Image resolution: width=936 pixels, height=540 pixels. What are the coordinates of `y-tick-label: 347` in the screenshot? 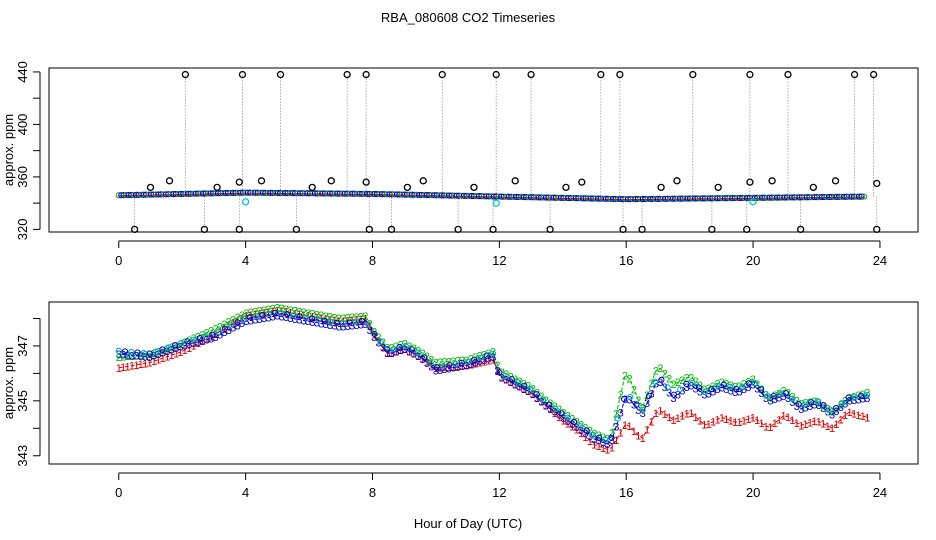 It's located at (22, 346).